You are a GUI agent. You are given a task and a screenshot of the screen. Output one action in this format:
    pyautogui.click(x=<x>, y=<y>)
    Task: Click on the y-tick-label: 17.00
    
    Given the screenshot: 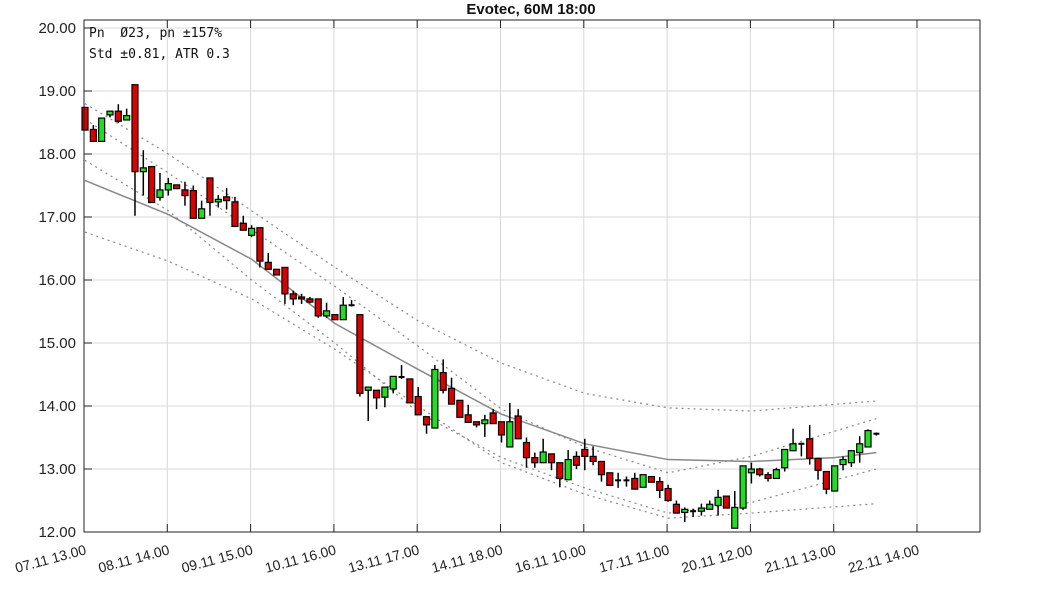 What is the action you would take?
    pyautogui.click(x=57, y=217)
    